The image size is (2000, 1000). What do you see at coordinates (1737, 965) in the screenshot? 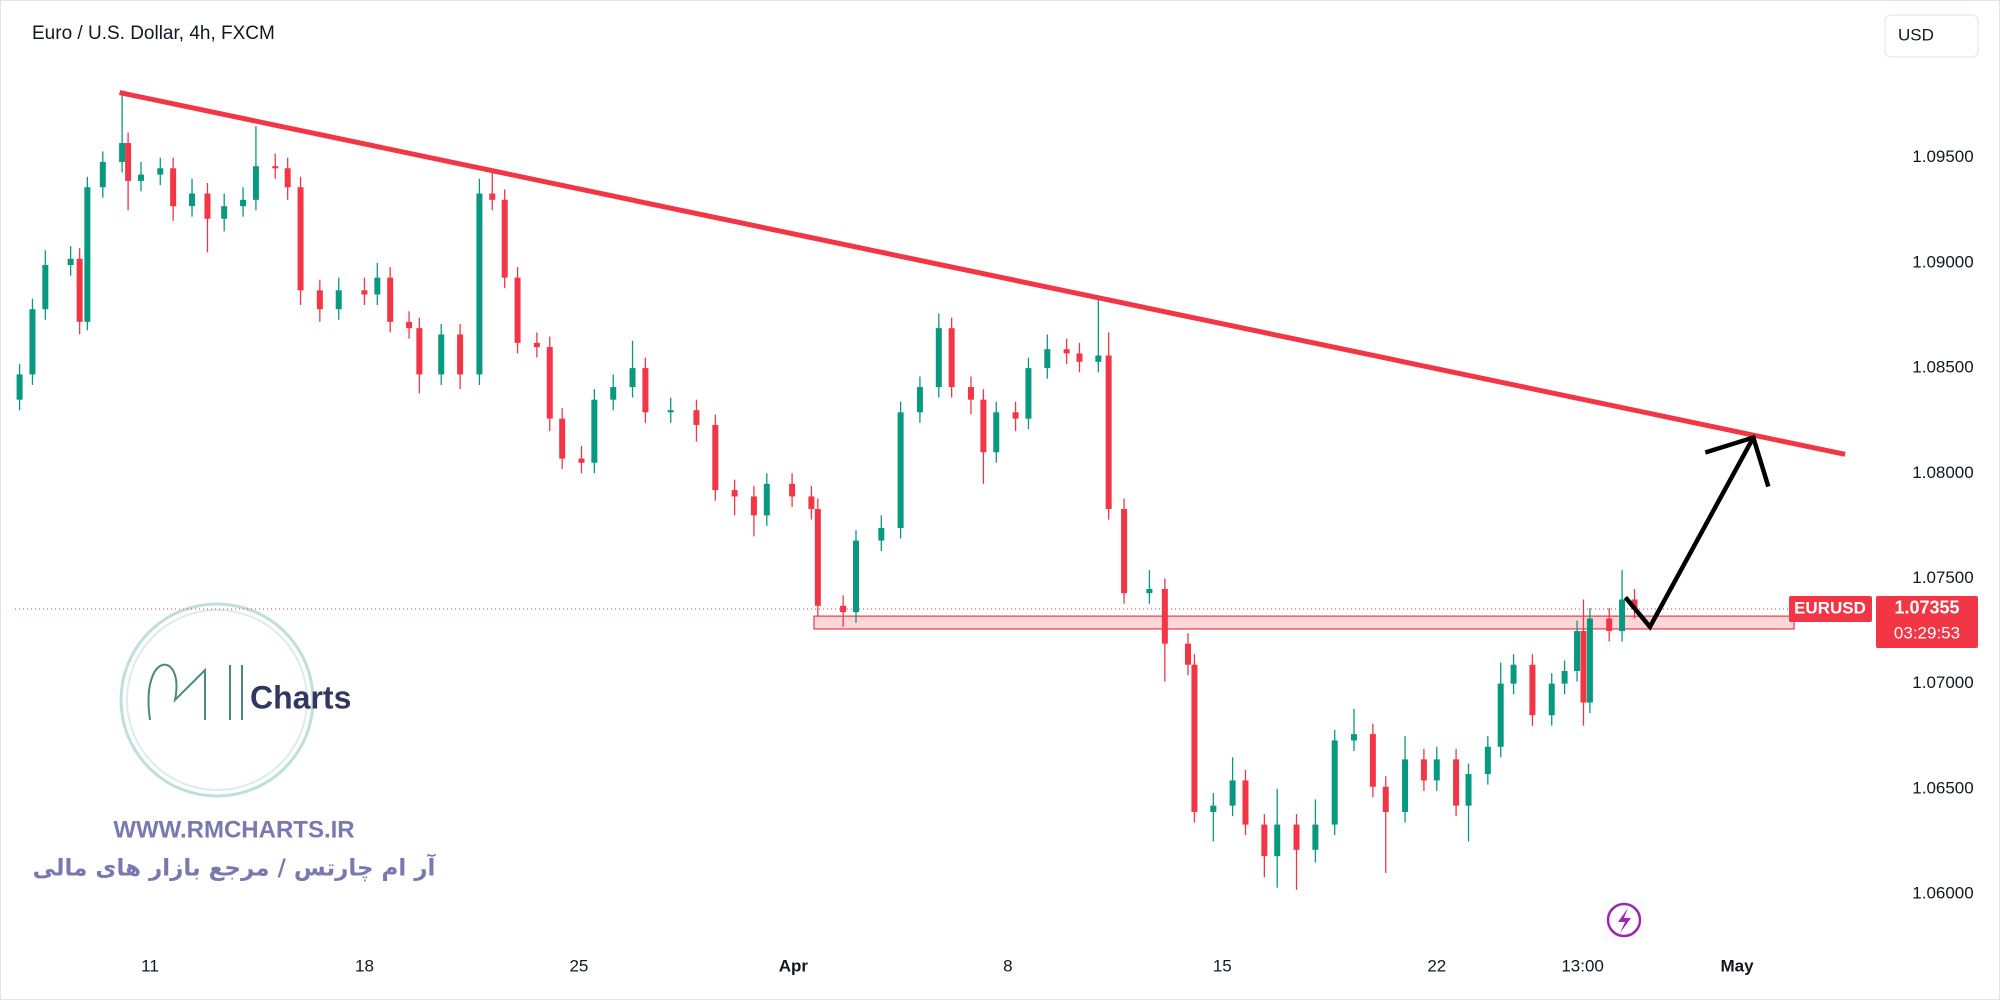
I see `x-tick-label: May` at bounding box center [1737, 965].